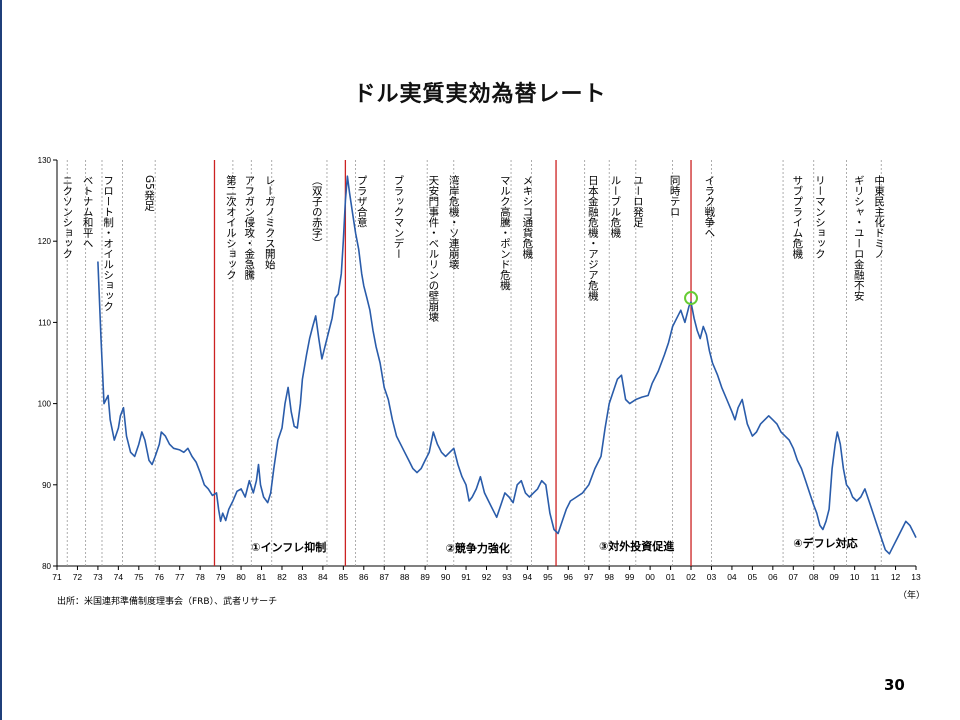 Image resolution: width=960 pixels, height=720 pixels. Describe the element at coordinates (282, 577) in the screenshot. I see `x-tick-label: 82` at that location.